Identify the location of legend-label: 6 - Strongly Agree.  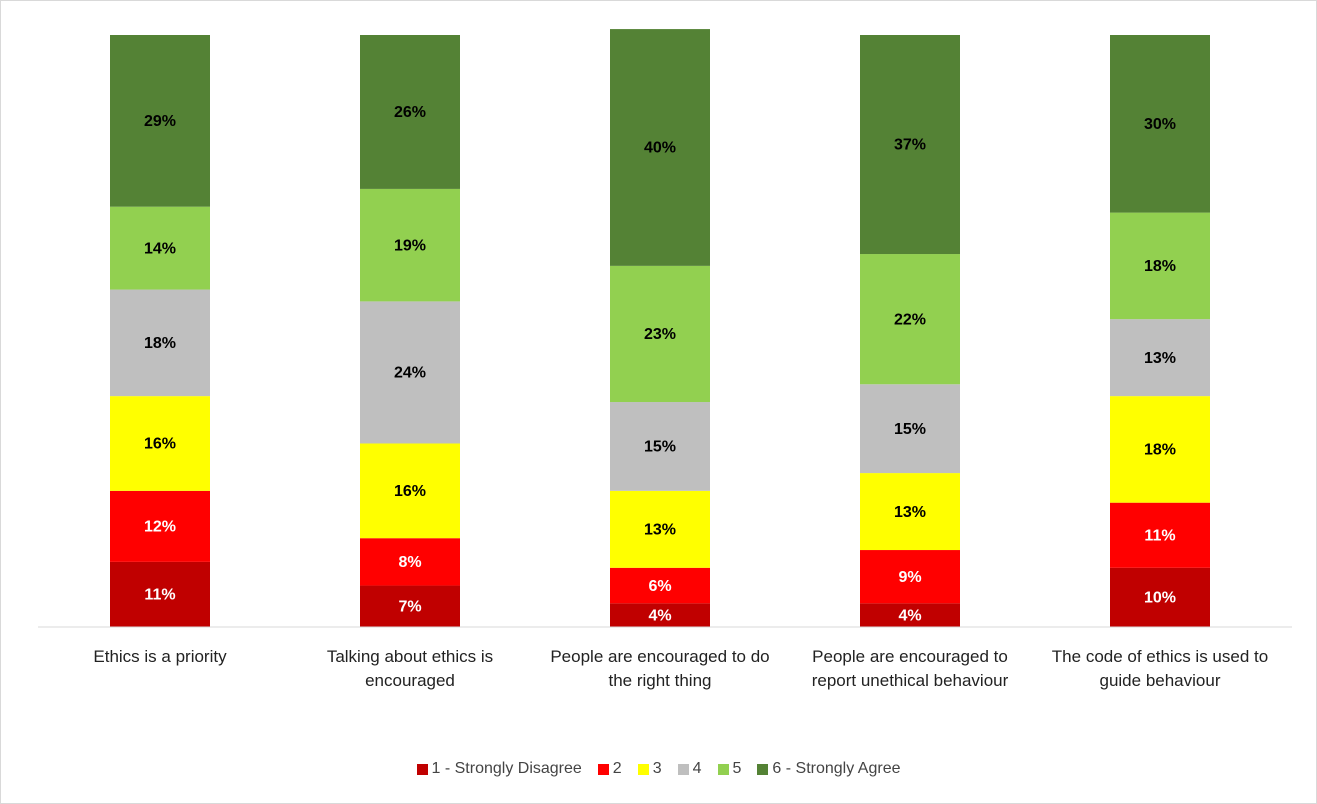
(836, 768).